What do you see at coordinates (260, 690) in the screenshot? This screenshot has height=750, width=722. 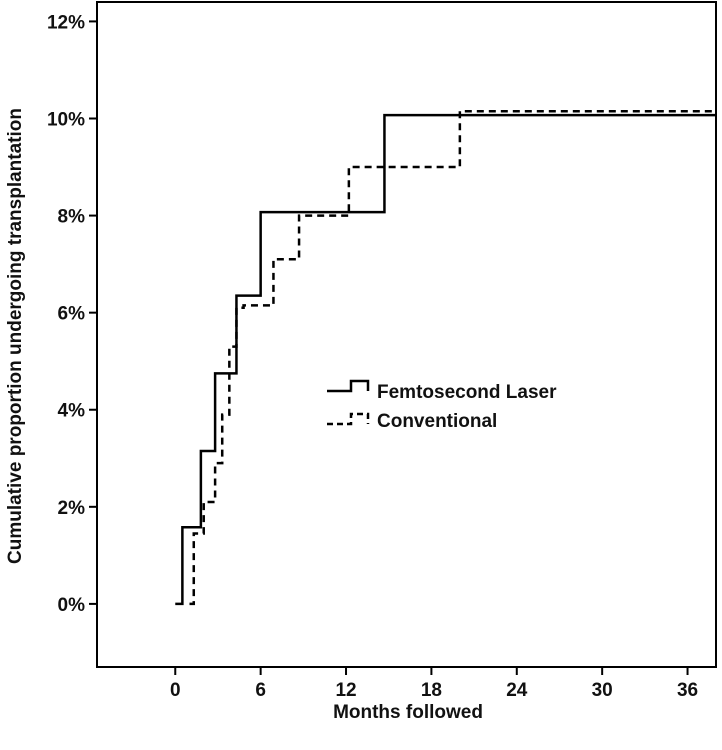 I see `x-tick-label-1: 6` at bounding box center [260, 690].